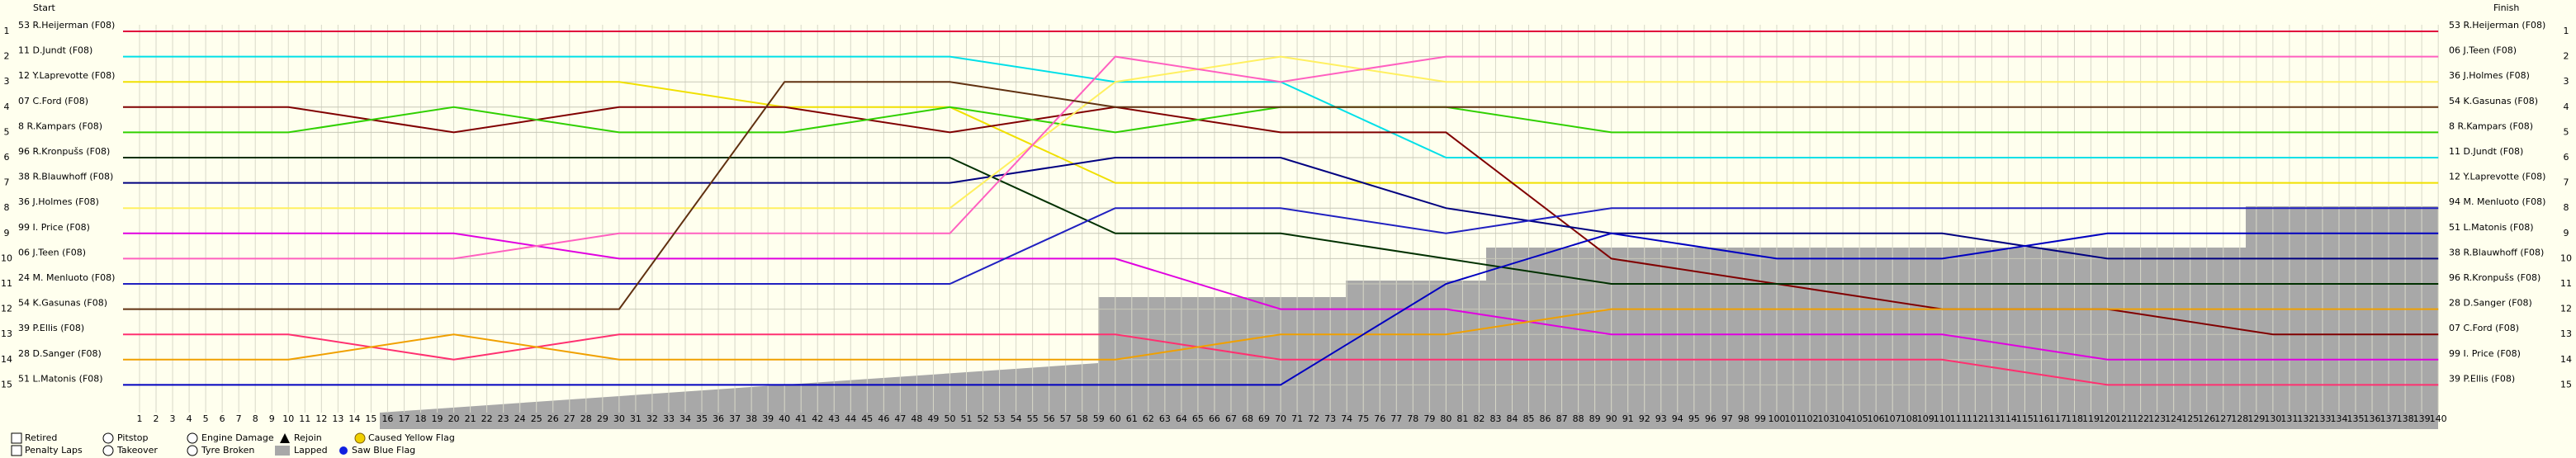  I want to click on lap-label: 50, so click(949, 418).